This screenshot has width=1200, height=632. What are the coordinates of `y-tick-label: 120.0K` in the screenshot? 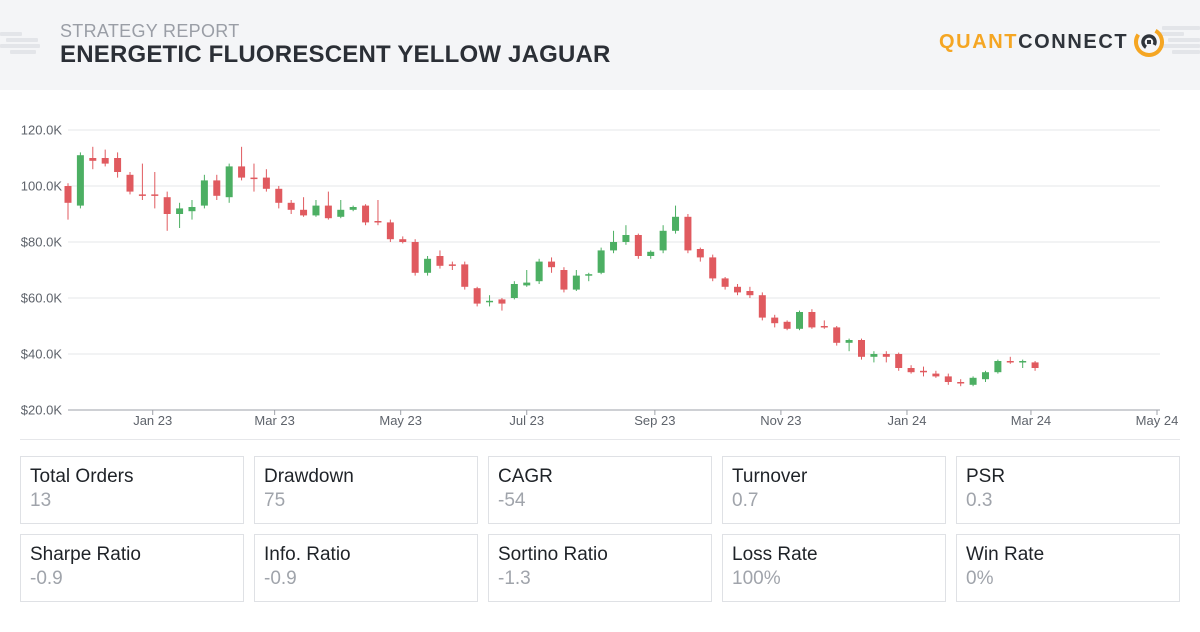 It's located at (42, 130).